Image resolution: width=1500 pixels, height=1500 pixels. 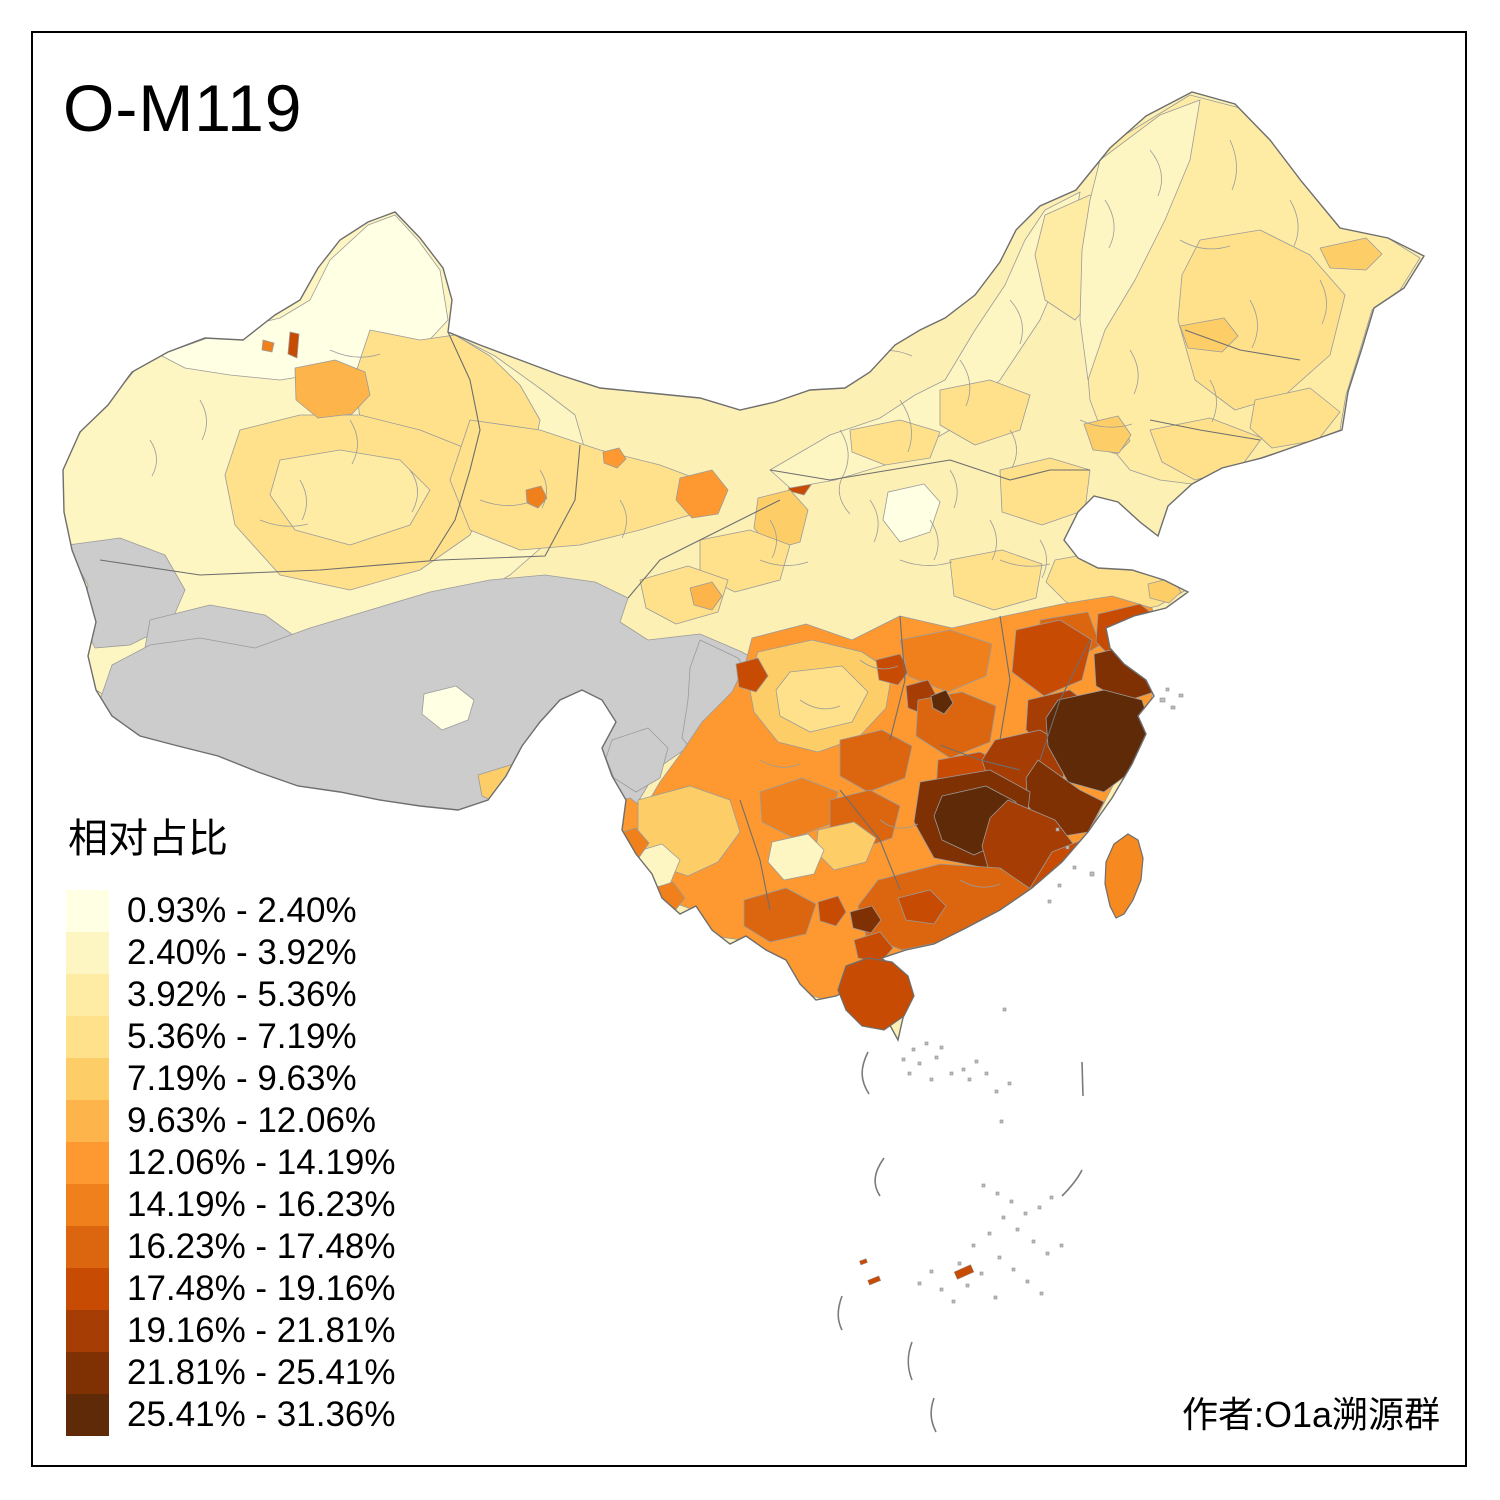 What do you see at coordinates (982, 1172) in the screenshot?
I see `south-china-sea-islands` at bounding box center [982, 1172].